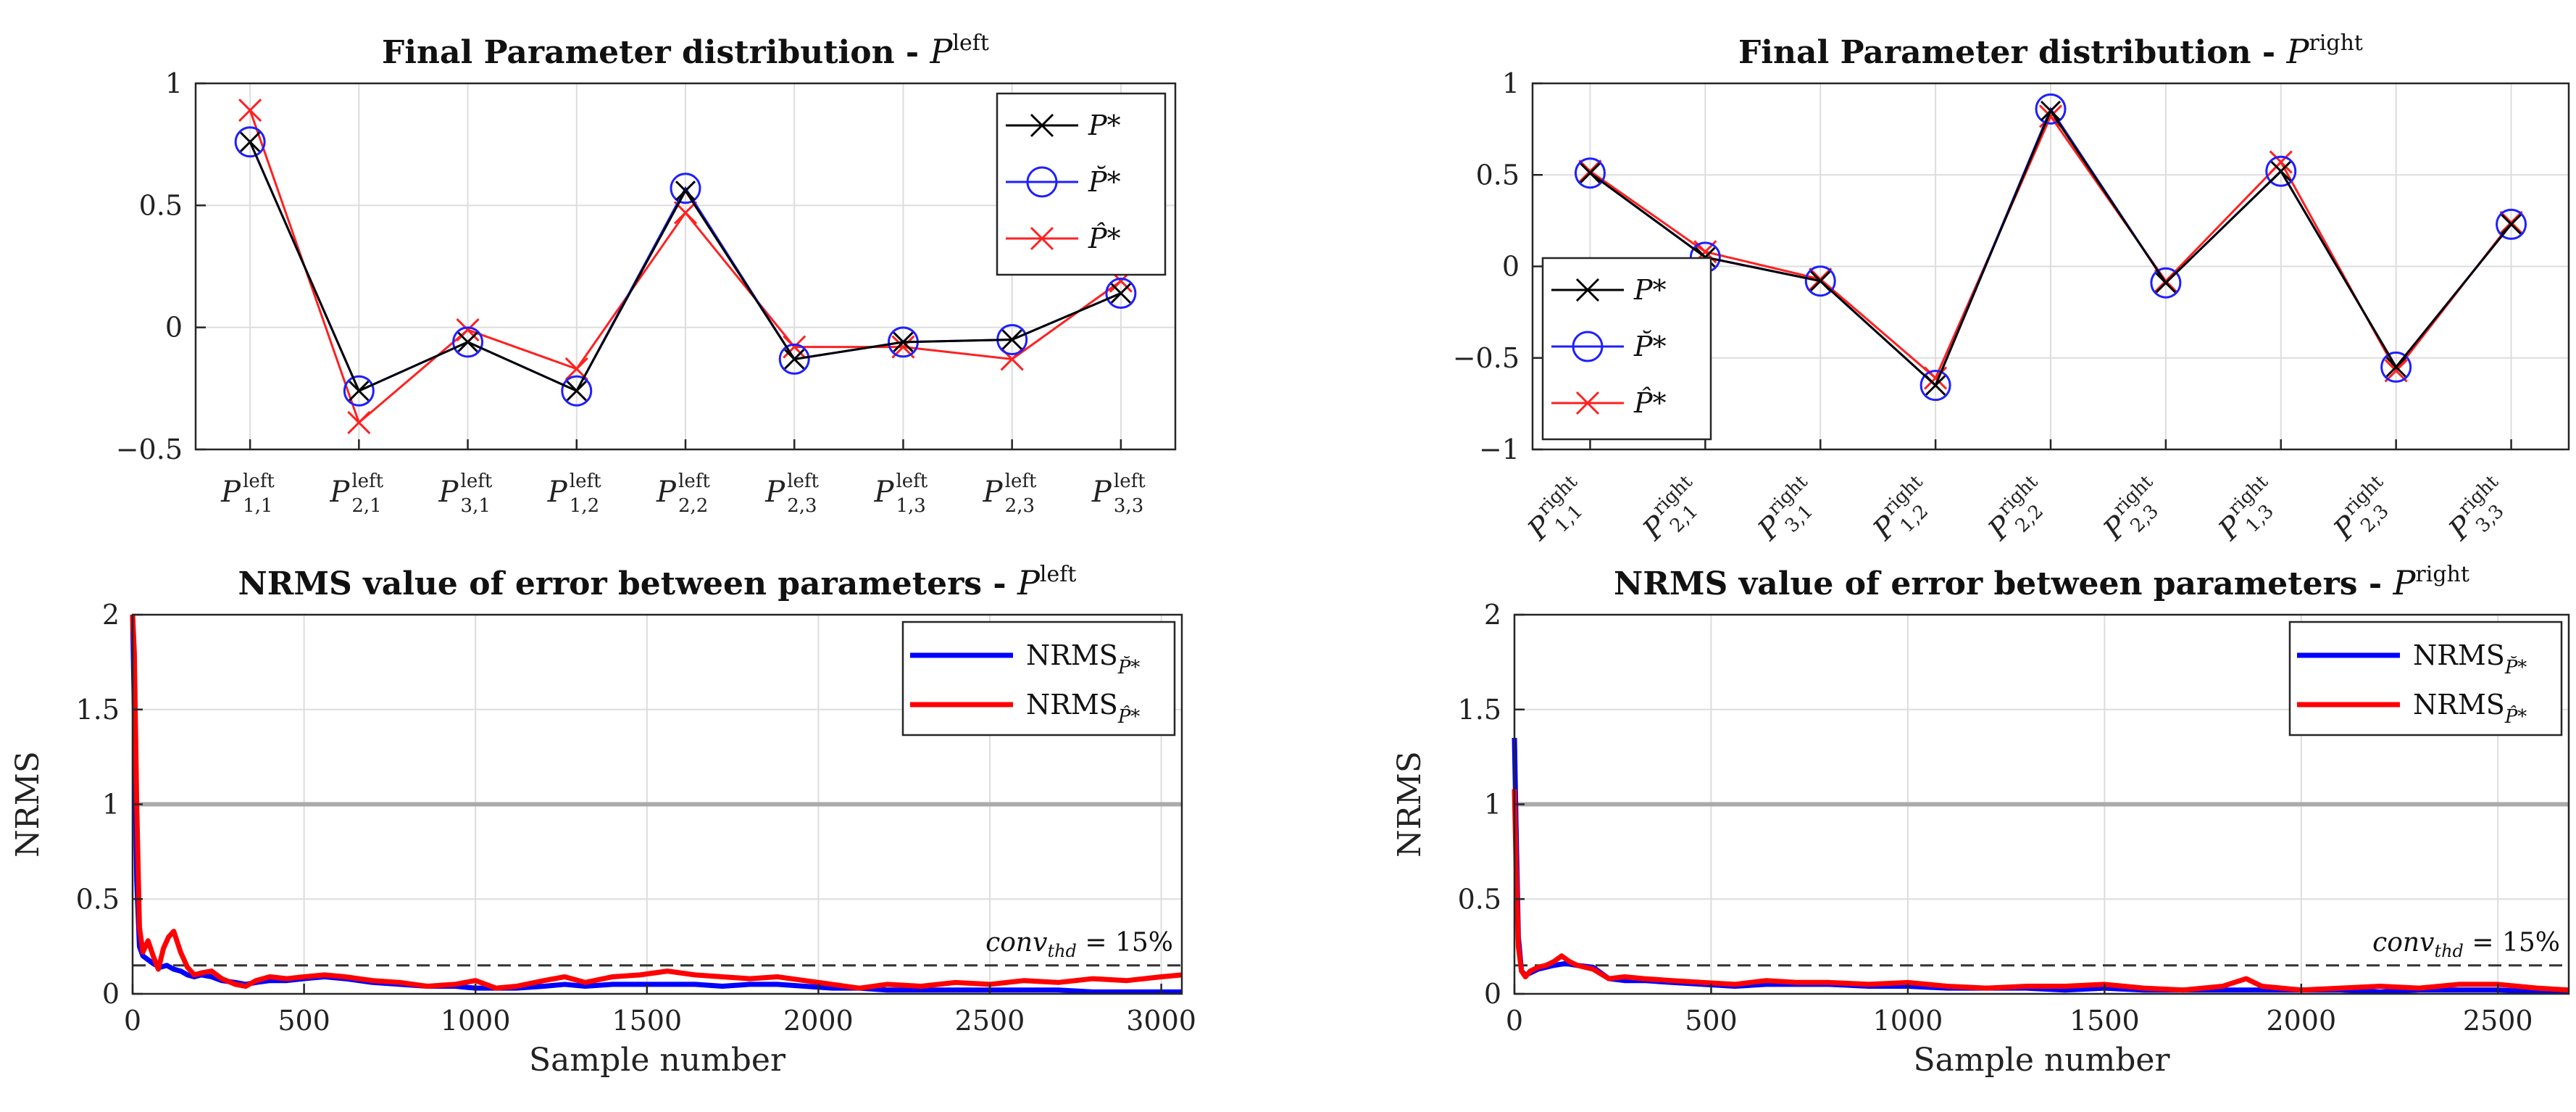 This screenshot has height=1112, width=2576. I want to click on x-tick-label: 3000, so click(1161, 1021).